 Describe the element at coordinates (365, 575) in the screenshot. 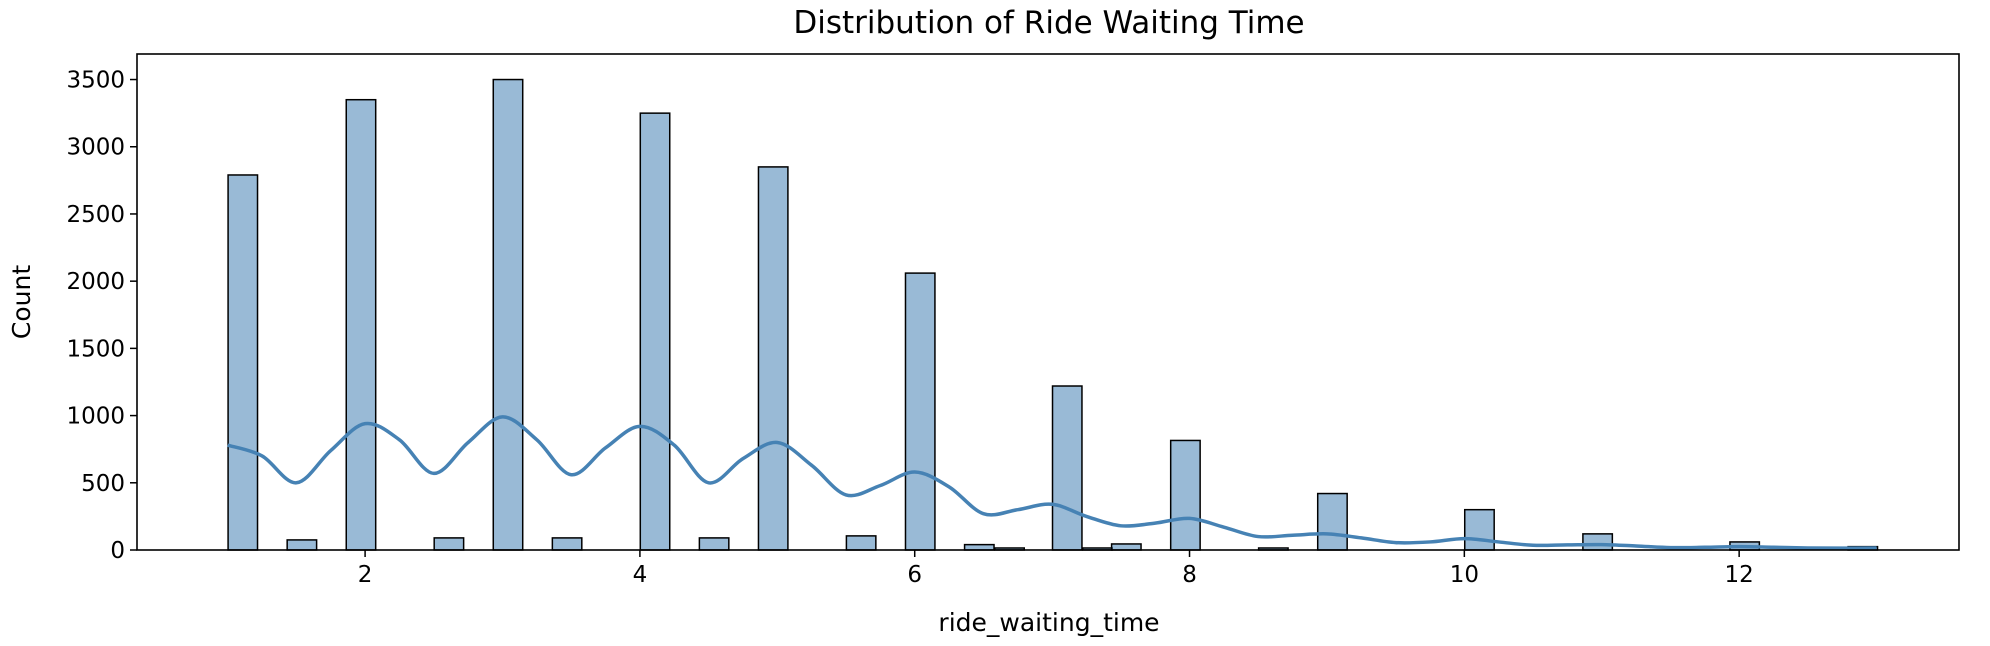

I see `x-tick-label-2: 2` at that location.